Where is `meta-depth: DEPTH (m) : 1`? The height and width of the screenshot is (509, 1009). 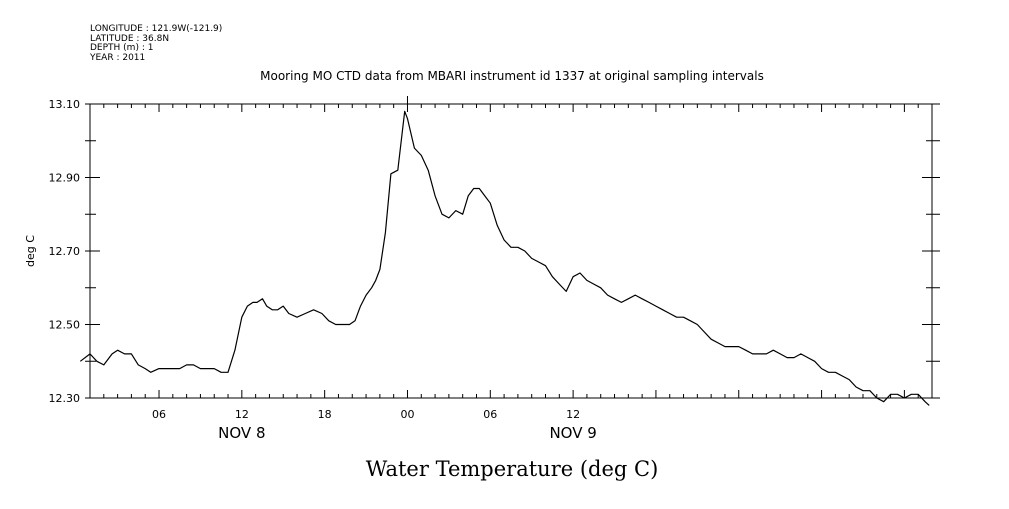 meta-depth: DEPTH (m) : 1 is located at coordinates (121, 48).